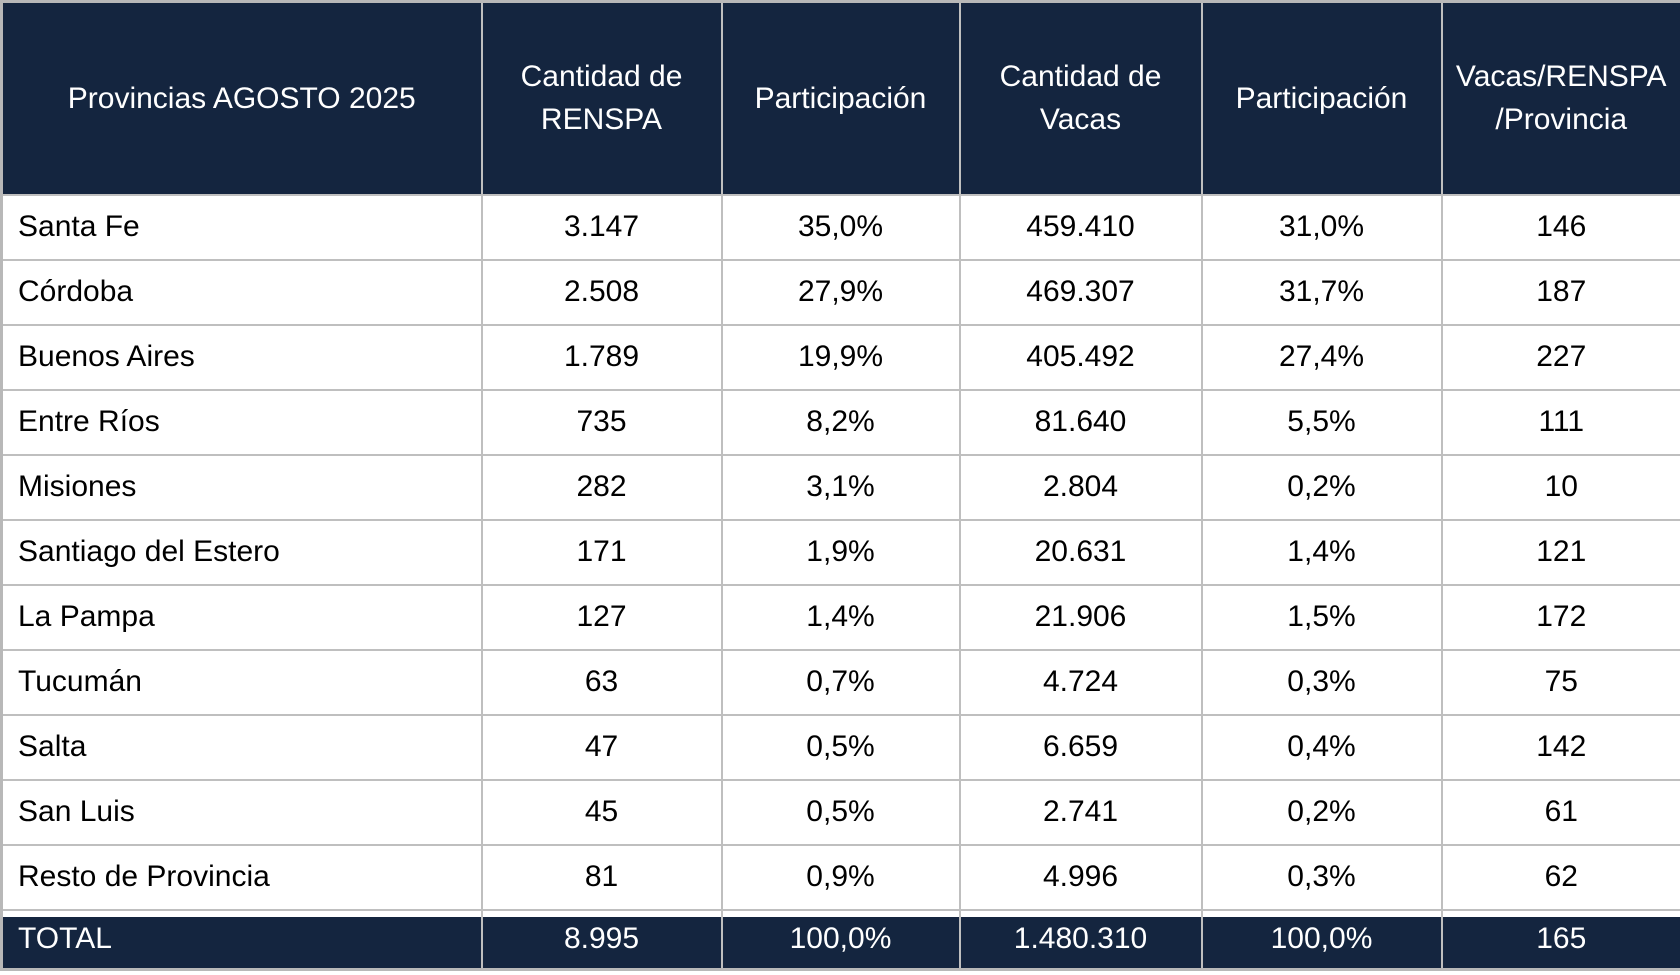 The width and height of the screenshot is (1680, 975). Describe the element at coordinates (1560, 682) in the screenshot. I see `vacas-renspa-provincia-cell: 75` at that location.